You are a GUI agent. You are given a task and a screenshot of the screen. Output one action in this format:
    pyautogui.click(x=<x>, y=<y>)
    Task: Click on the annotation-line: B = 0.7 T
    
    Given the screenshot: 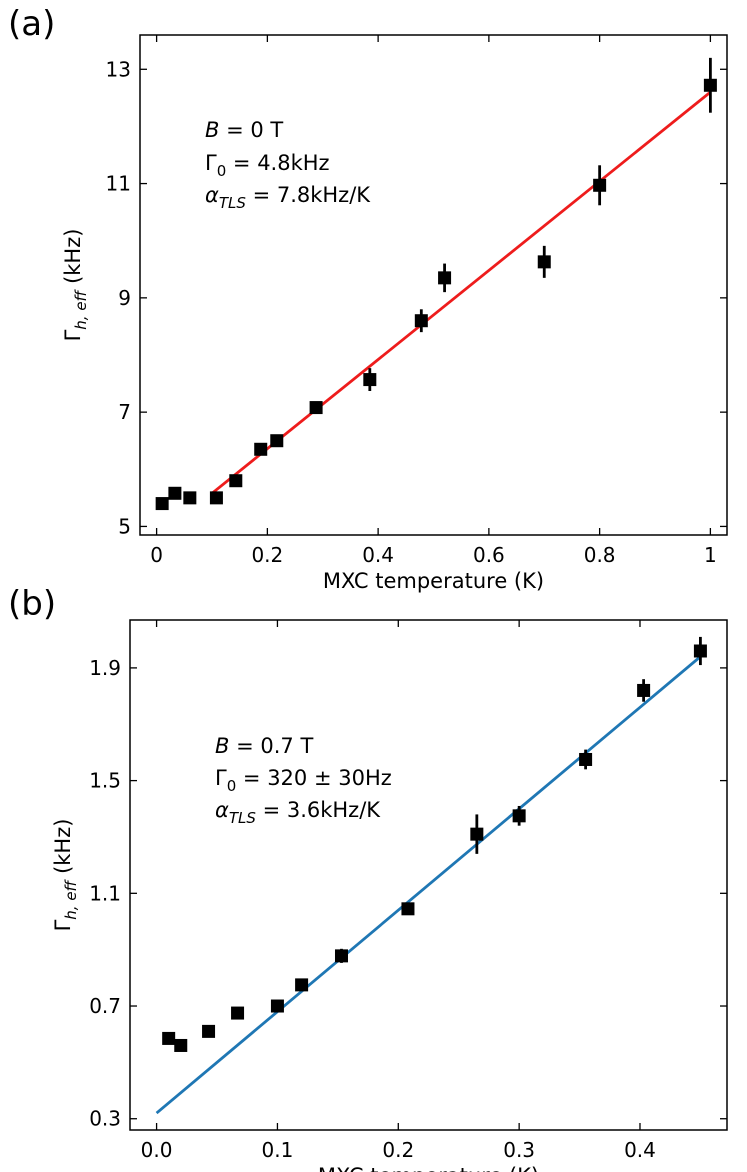 What is the action you would take?
    pyautogui.click(x=264, y=746)
    